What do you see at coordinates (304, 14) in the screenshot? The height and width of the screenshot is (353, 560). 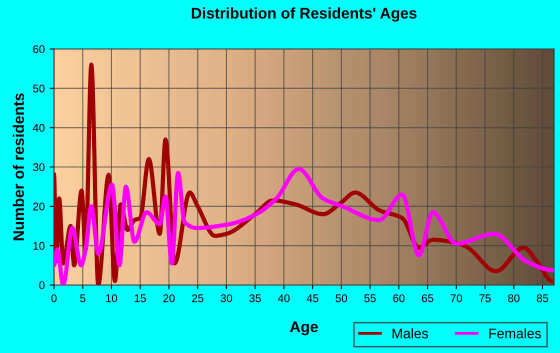 I see `chart-title: Distribution of Residents' Ages` at bounding box center [304, 14].